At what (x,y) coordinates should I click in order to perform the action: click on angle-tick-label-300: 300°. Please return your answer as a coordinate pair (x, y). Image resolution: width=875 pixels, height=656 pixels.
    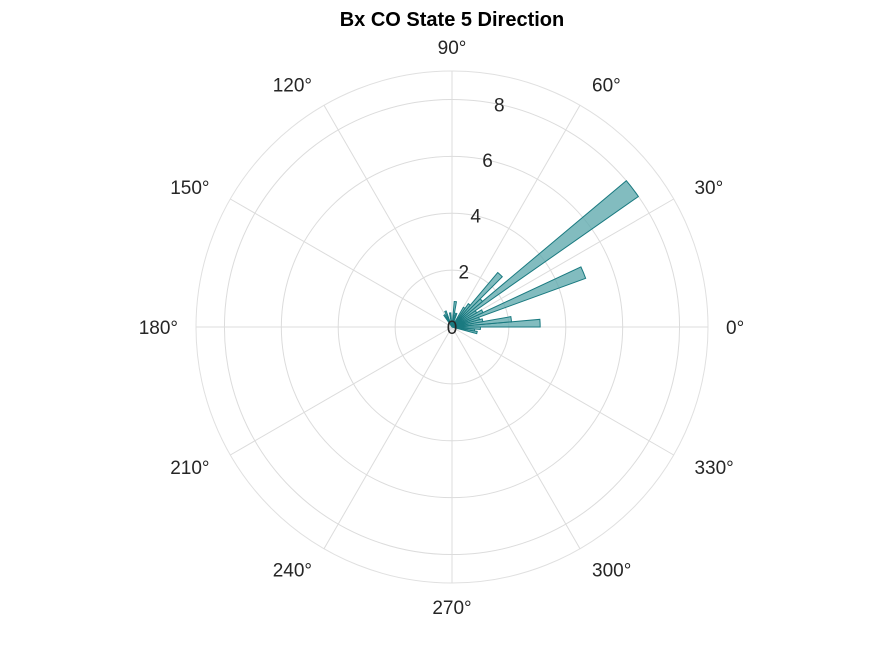
    Looking at the image, I should click on (611, 570).